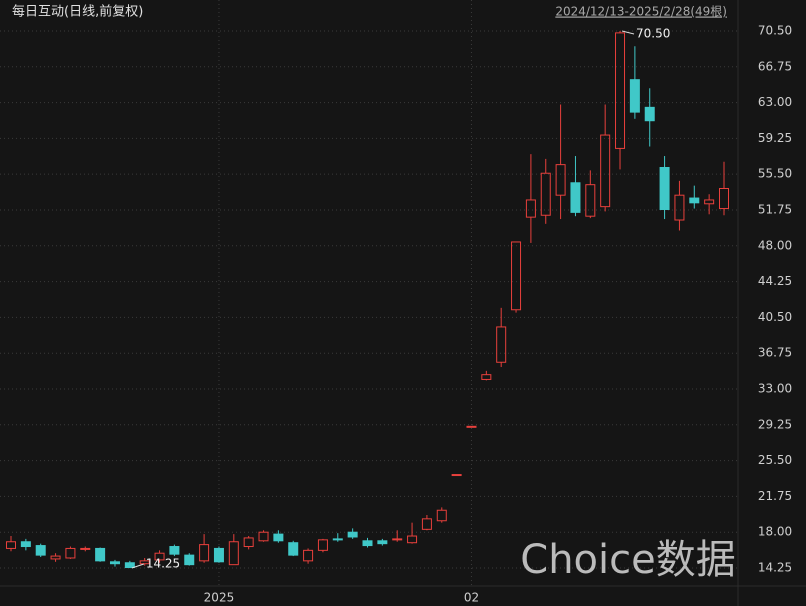 This screenshot has width=806, height=606. What do you see at coordinates (775, 245) in the screenshot?
I see `y-tick-label: 48.00` at bounding box center [775, 245].